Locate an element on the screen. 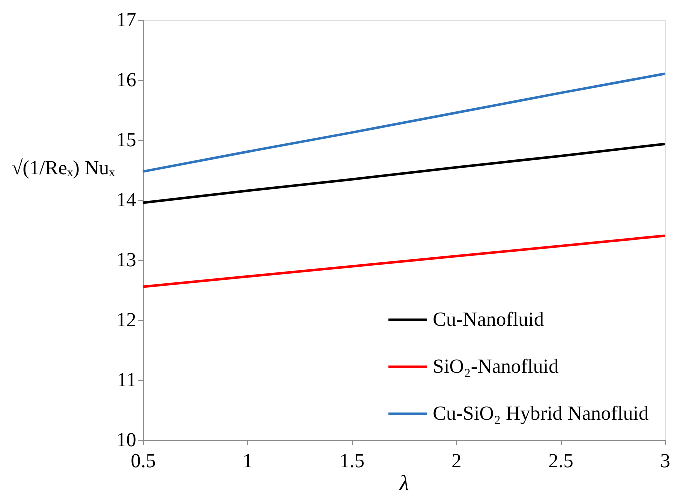 The height and width of the screenshot is (491, 681). x-tick-label: 1.5 is located at coordinates (352, 461).